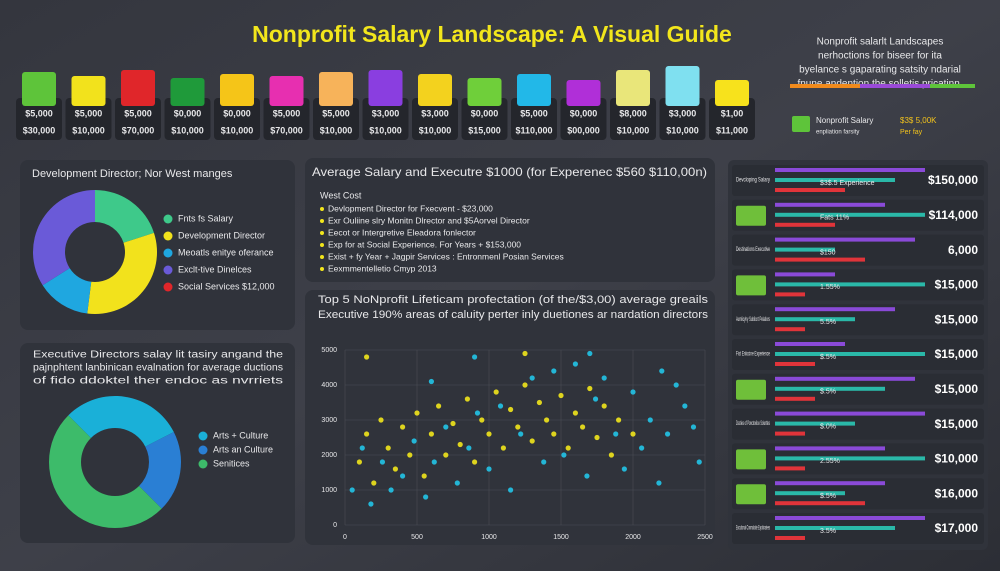 The width and height of the screenshot is (1000, 571). Describe the element at coordinates (957, 459) in the screenshot. I see `row-amount: $10,000` at that location.